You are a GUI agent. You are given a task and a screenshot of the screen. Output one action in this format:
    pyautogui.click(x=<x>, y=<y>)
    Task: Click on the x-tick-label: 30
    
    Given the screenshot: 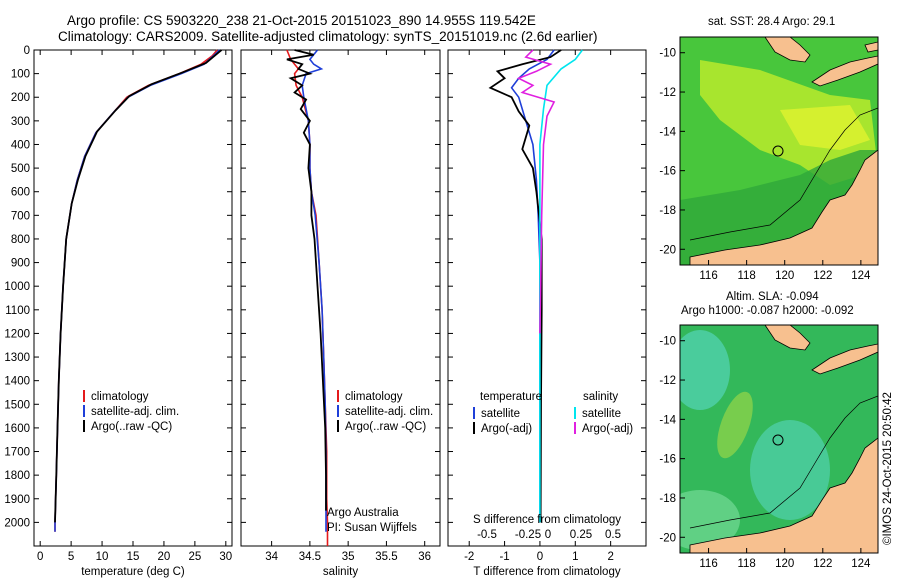 What is the action you would take?
    pyautogui.click(x=225, y=557)
    